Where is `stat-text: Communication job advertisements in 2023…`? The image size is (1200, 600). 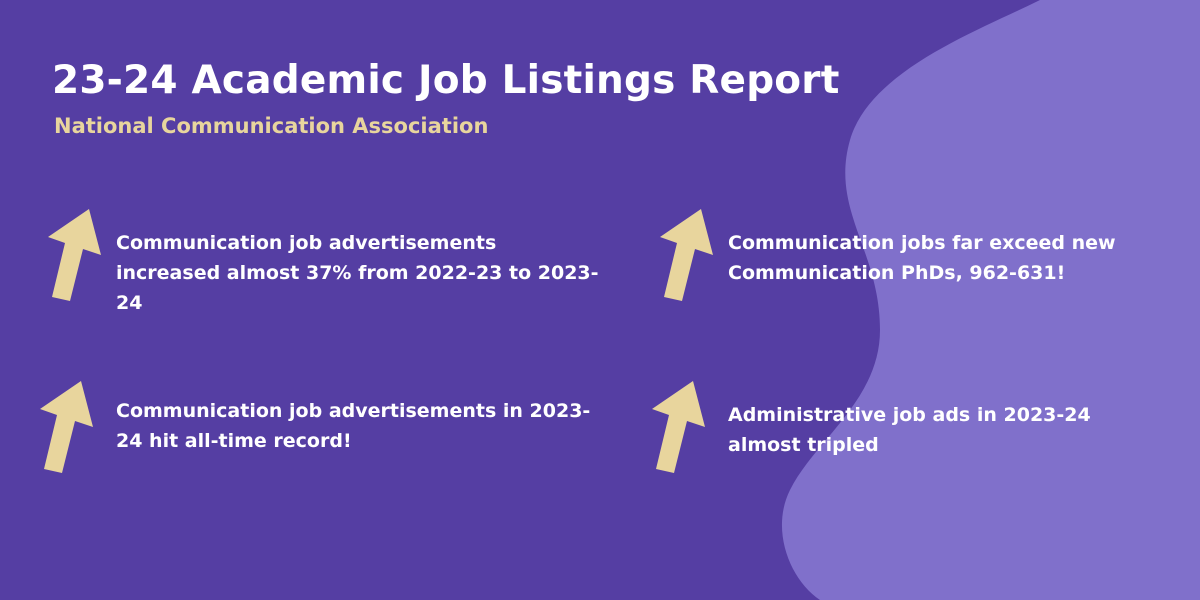 stat-text: Communication job advertisements in 2023… is located at coordinates (353, 426).